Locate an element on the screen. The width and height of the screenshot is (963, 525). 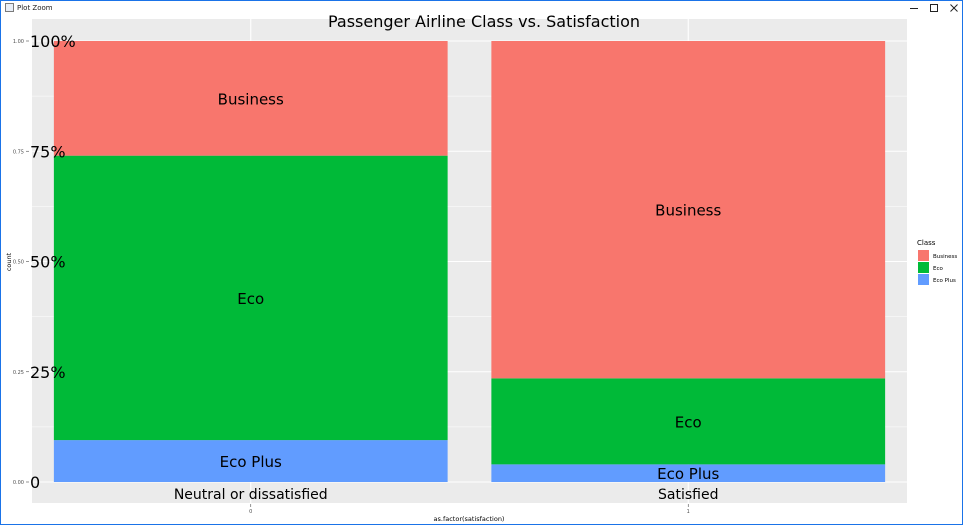
x-axis: Neutral or dissatisfied 0 Satisfied 1 is located at coordinates (446, 501).